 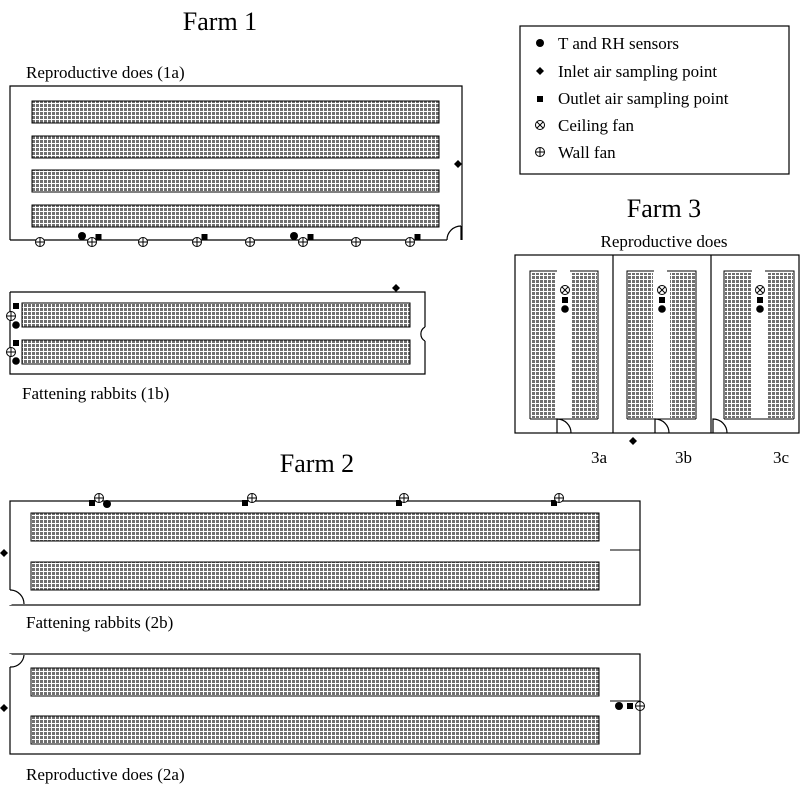 I want to click on legend-item-label: Inlet air sampling point, so click(x=637, y=71).